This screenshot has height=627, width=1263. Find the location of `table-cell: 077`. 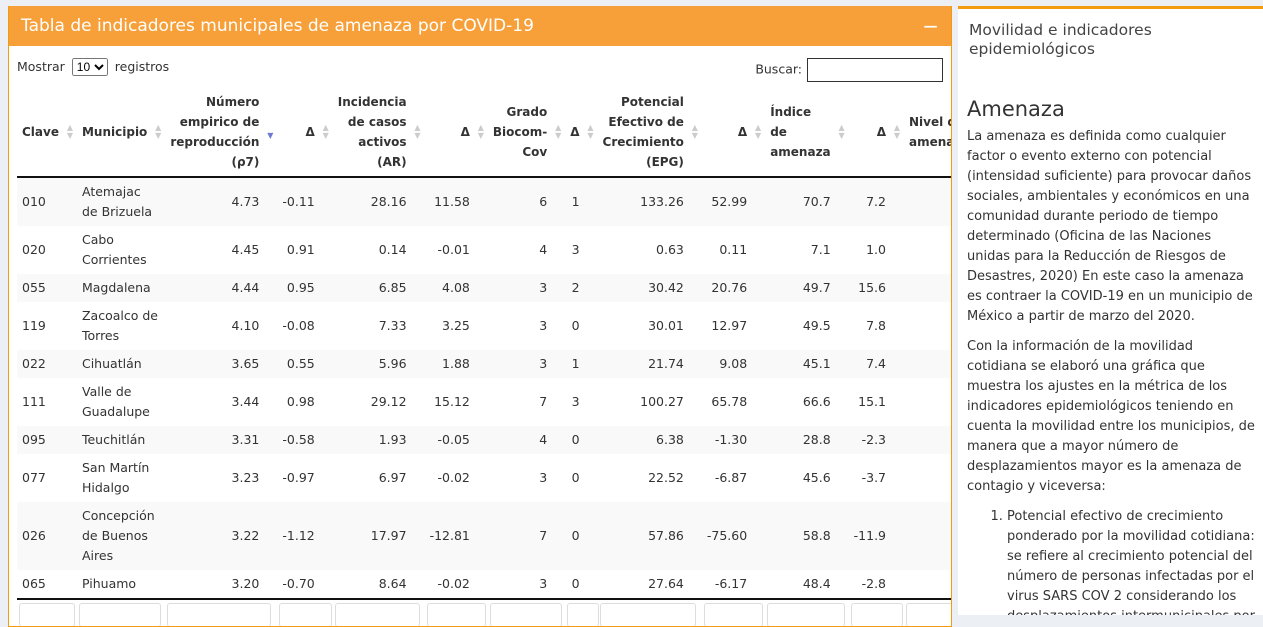

table-cell: 077 is located at coordinates (34, 477).